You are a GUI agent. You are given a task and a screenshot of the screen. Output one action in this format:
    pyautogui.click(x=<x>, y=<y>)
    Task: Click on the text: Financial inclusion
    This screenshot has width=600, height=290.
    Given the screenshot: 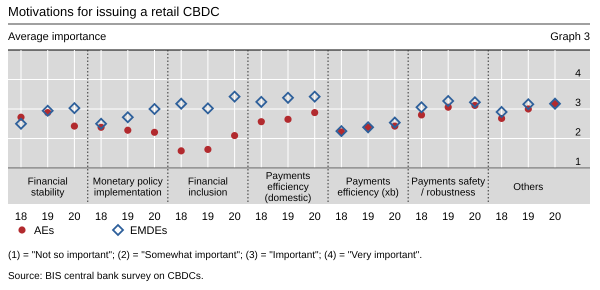 What is the action you would take?
    pyautogui.click(x=208, y=187)
    